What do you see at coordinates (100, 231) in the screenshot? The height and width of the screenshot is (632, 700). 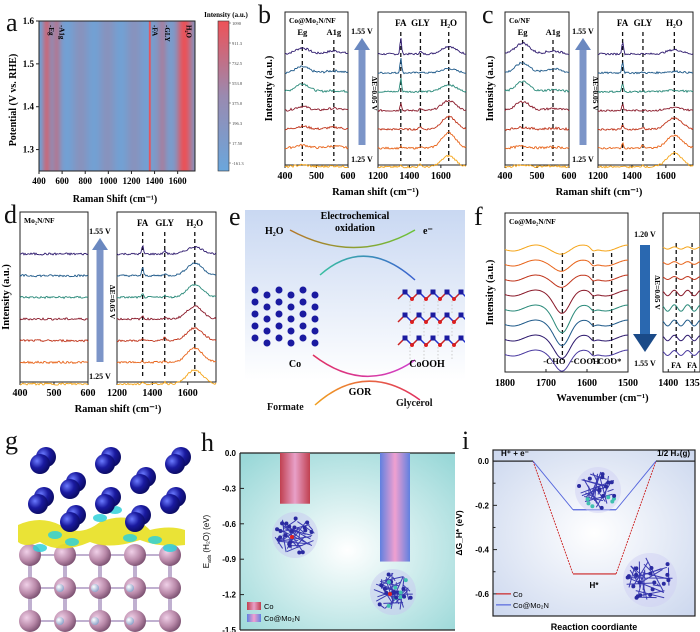 I see `arrow-top-label: 1.55 V` at bounding box center [100, 231].